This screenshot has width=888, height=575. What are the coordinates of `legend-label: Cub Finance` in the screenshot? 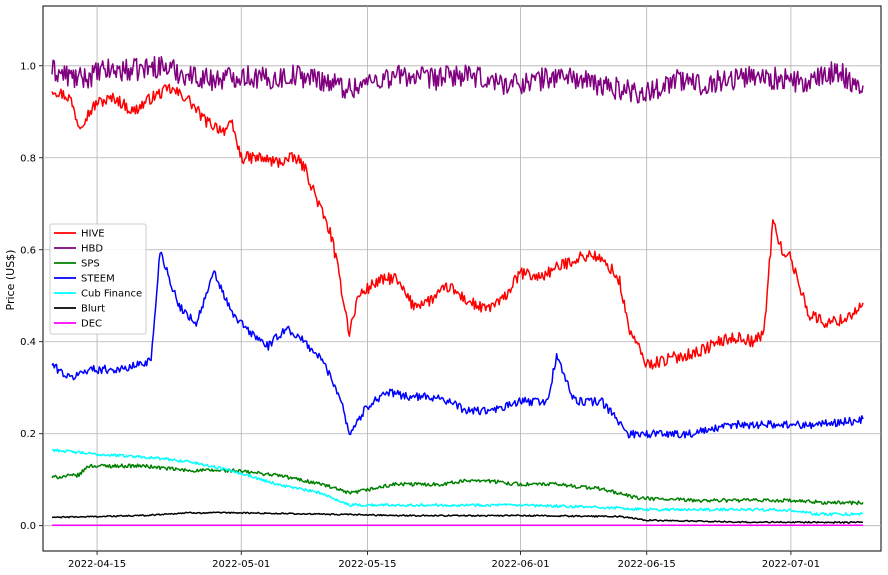 It's located at (111, 294).